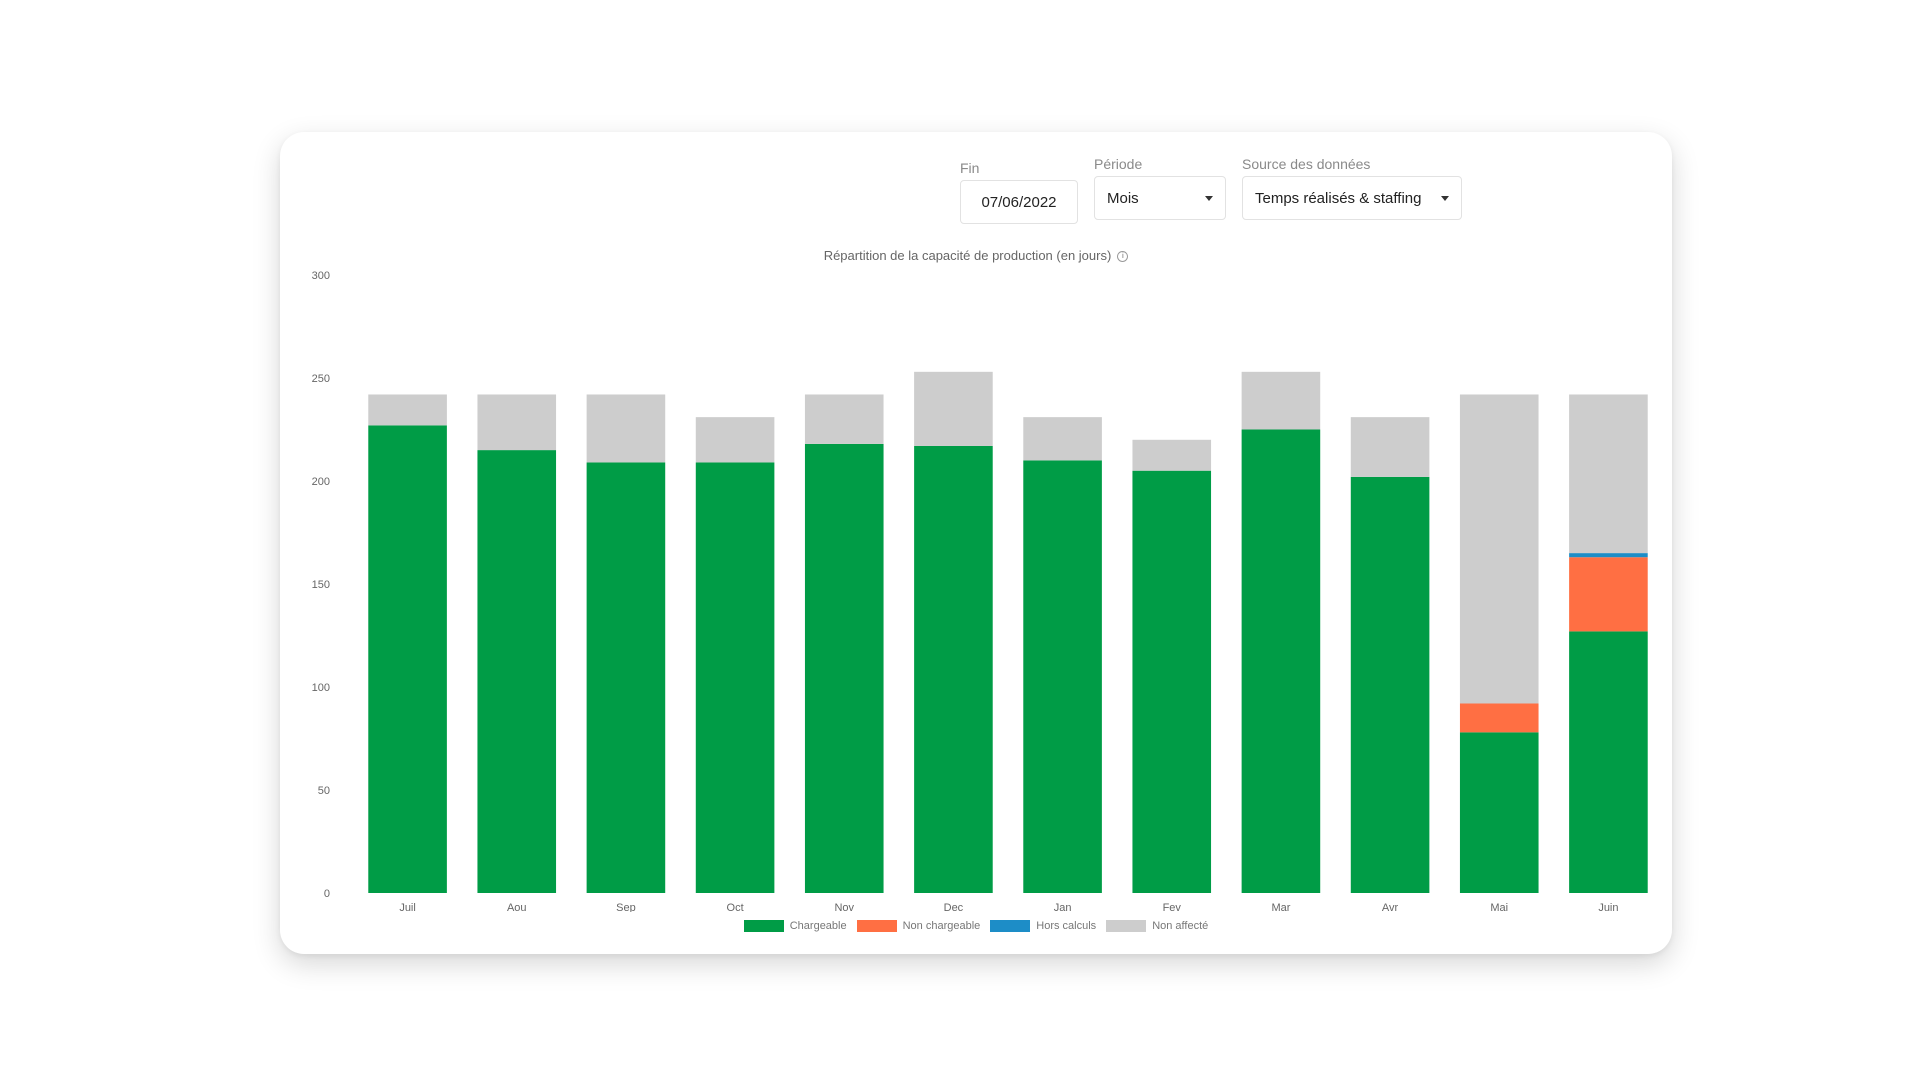 The height and width of the screenshot is (1080, 1920). I want to click on info-icon: i, so click(1123, 257).